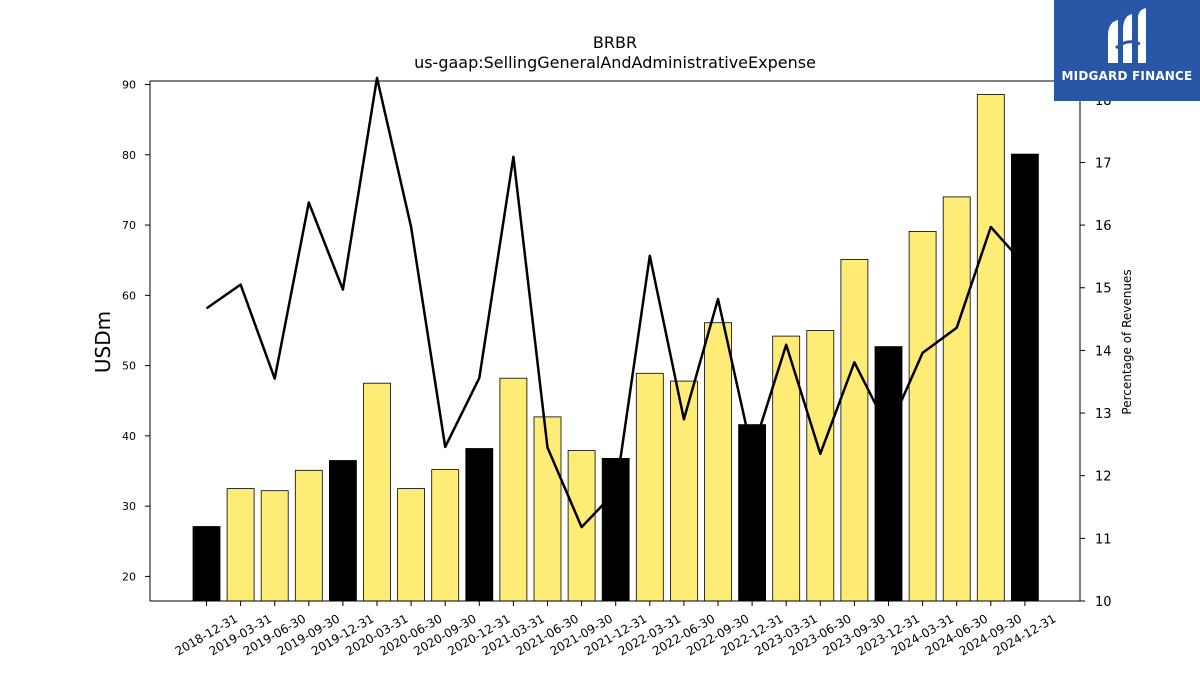 The image size is (1200, 675). What do you see at coordinates (1103, 289) in the screenshot?
I see `right-tick-label: 15` at bounding box center [1103, 289].